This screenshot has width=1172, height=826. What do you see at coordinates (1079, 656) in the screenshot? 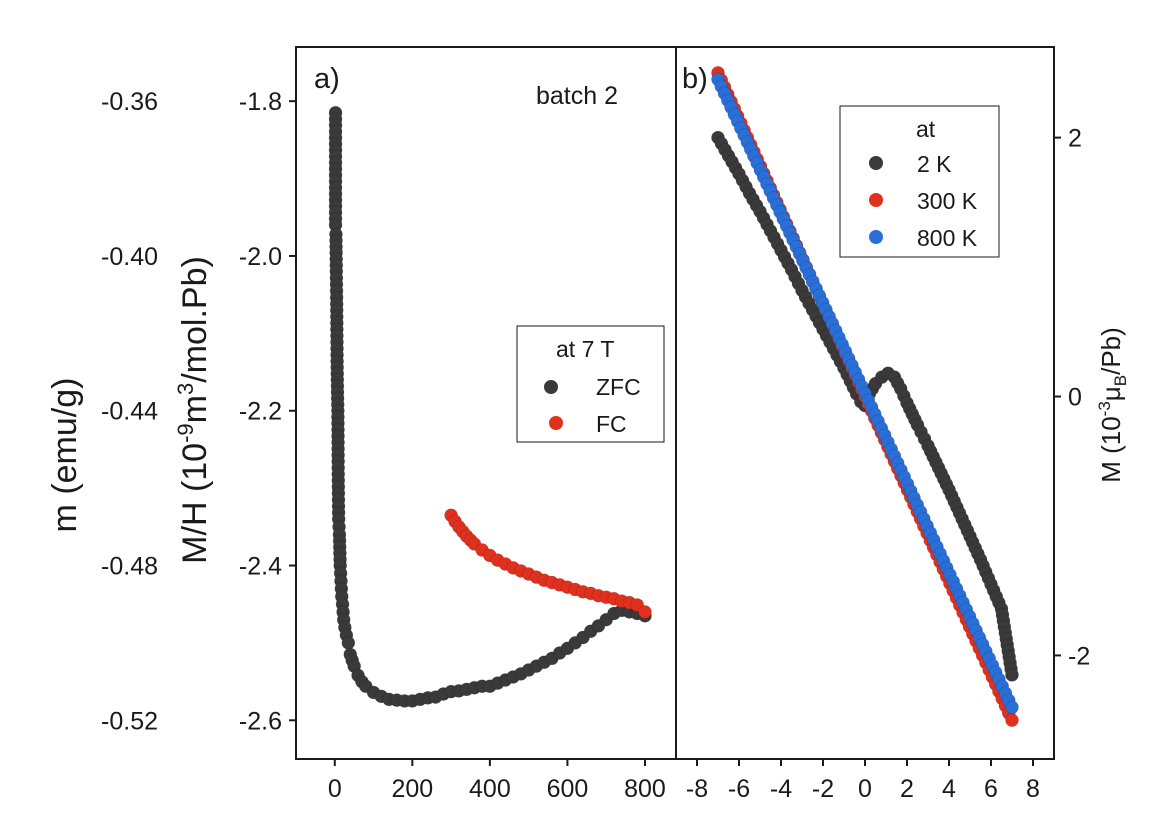
I see `y-tick-label-b-2: -2` at bounding box center [1079, 656].